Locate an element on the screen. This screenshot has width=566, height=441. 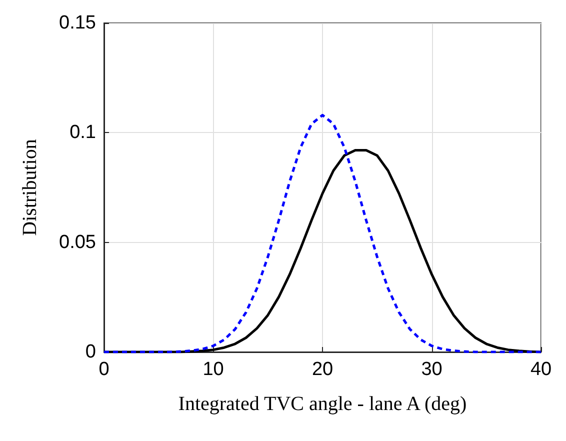
x-tick-label: 0 is located at coordinates (104, 369).